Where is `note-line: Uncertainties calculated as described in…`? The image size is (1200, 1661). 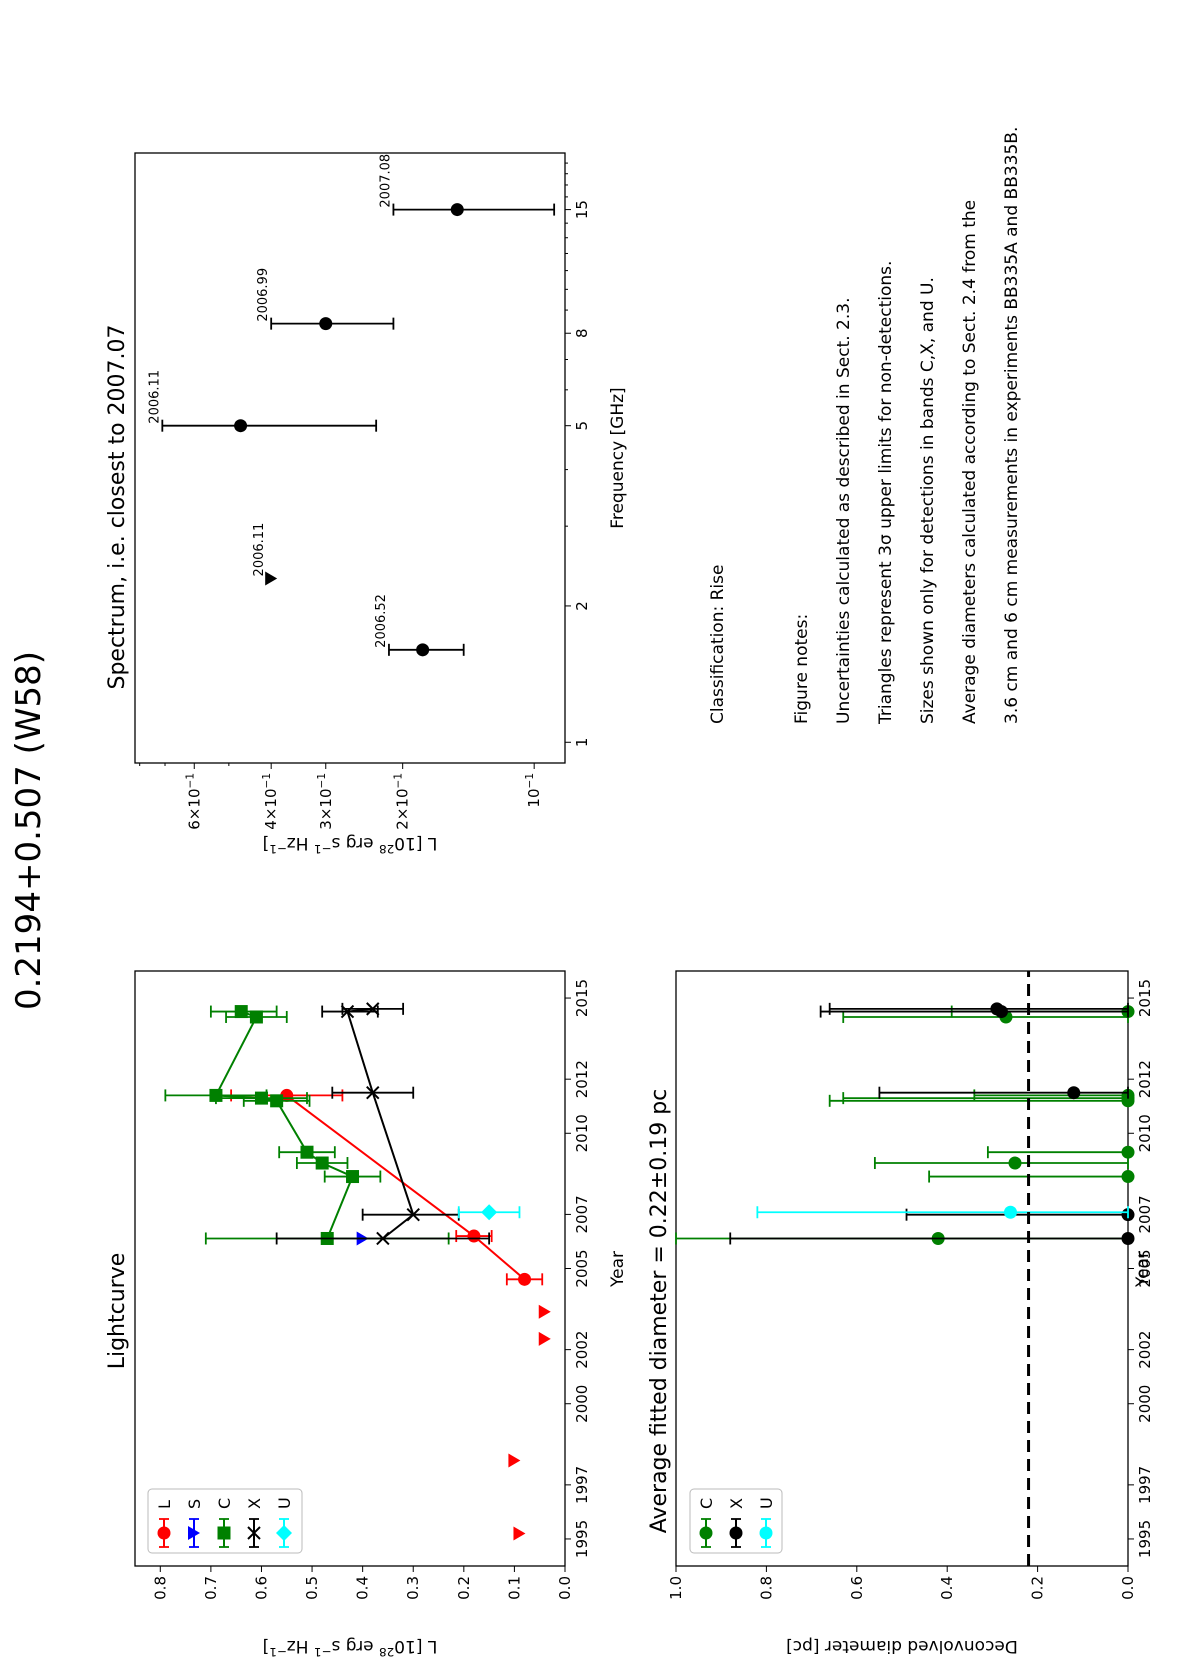
note-line: Uncertainties calculated as described in… is located at coordinates (844, 511).